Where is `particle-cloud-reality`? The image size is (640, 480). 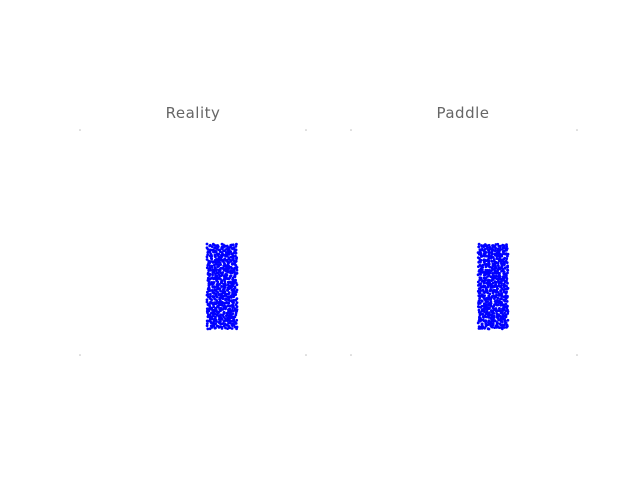 particle-cloud-reality is located at coordinates (222, 286).